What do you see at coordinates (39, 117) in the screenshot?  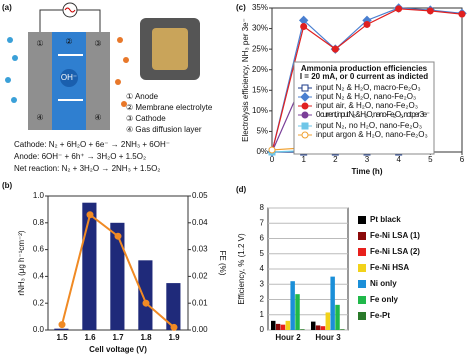 I see `layer-number: ④` at bounding box center [39, 117].